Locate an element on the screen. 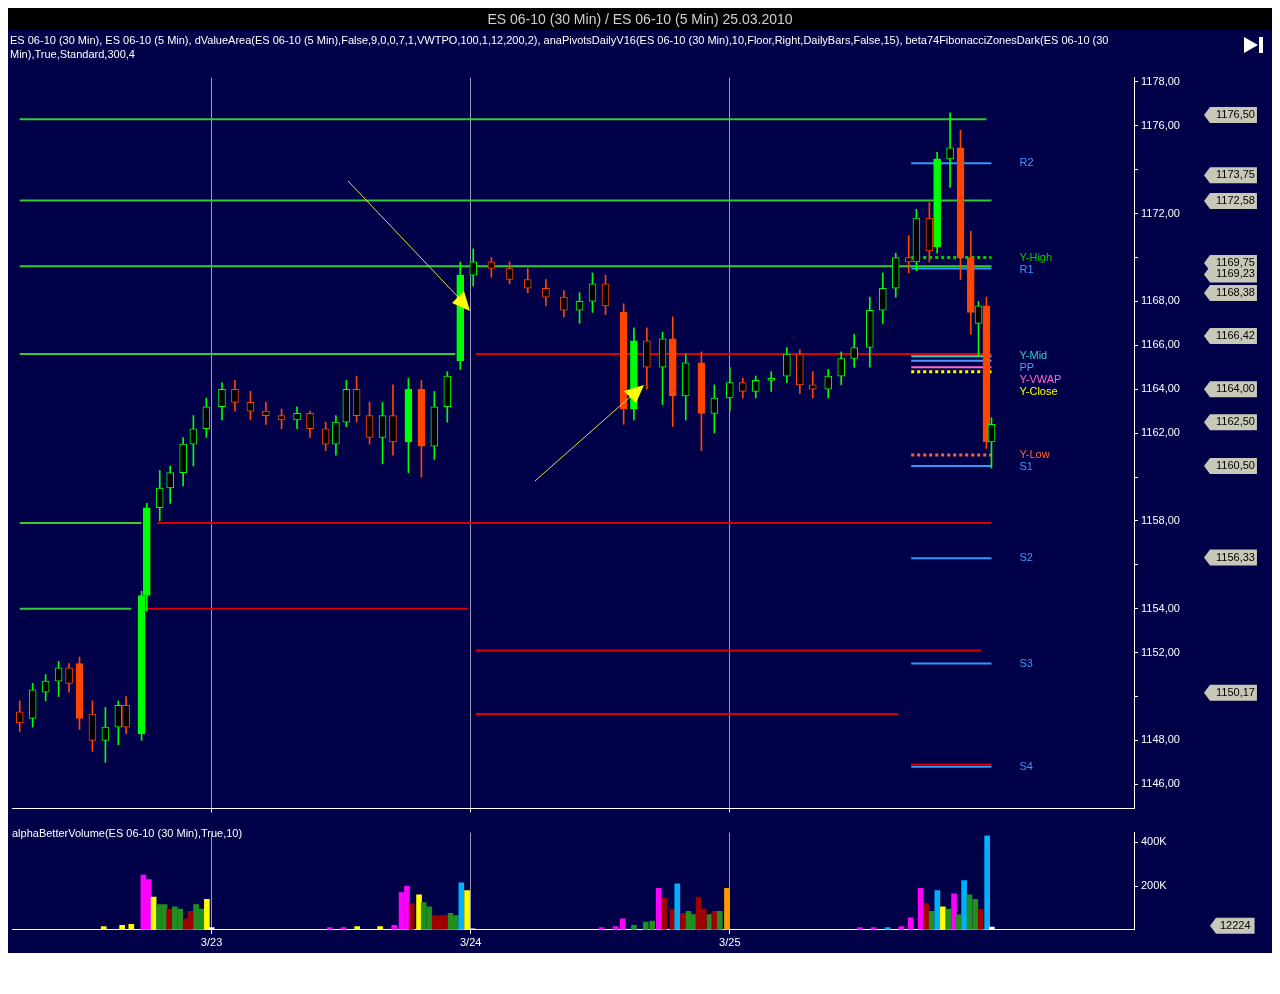 The width and height of the screenshot is (1280, 994). y-tick-label: 400K is located at coordinates (1154, 841).